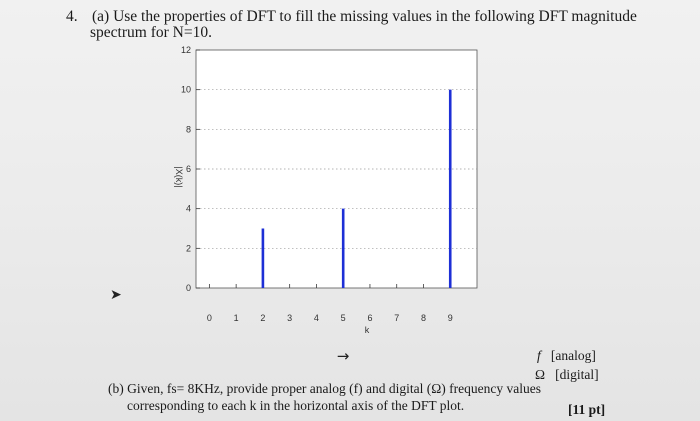 The height and width of the screenshot is (421, 700). I want to click on x-tick-label: 4, so click(316, 318).